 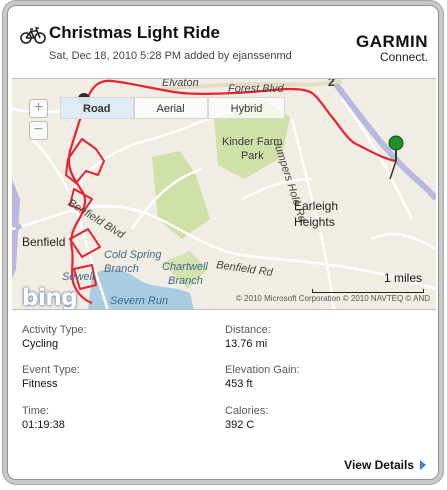 I want to click on arrow-right-icon, so click(x=423, y=465).